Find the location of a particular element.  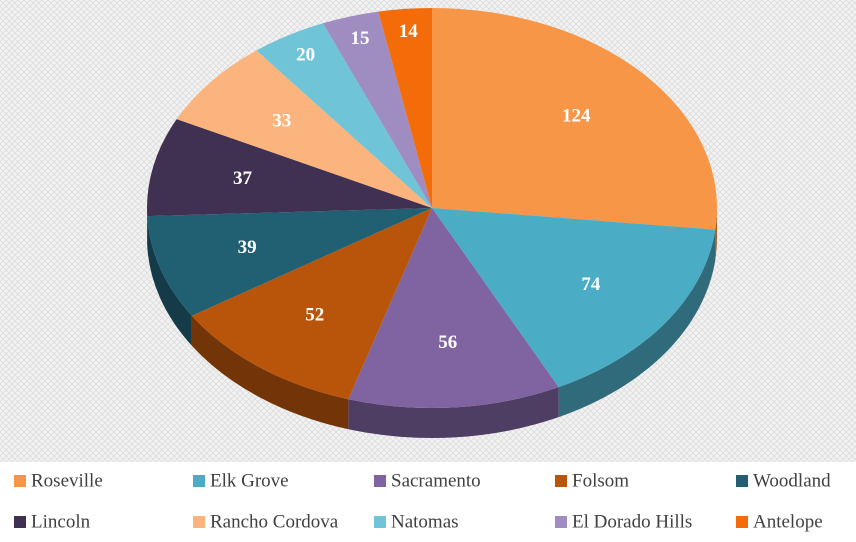

legend-label: Antelope is located at coordinates (788, 521).